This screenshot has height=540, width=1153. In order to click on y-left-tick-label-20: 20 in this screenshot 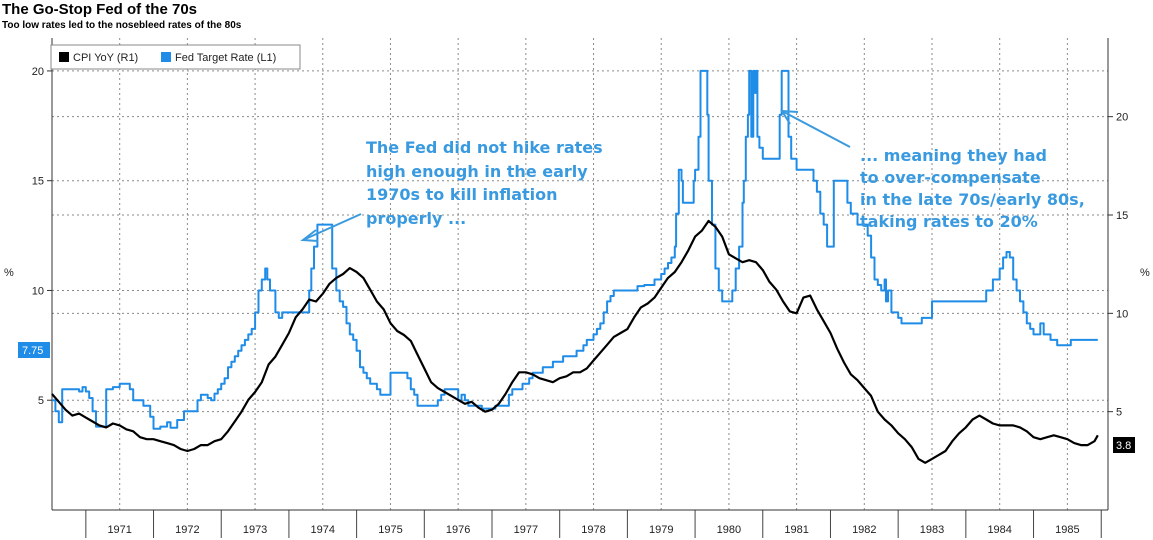, I will do `click(38, 72)`.